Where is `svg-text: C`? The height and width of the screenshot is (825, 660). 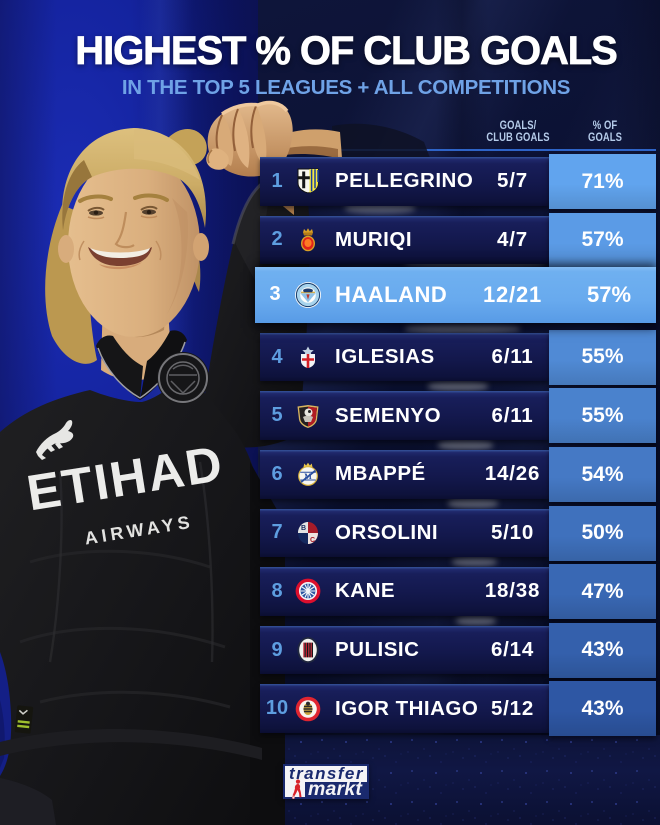 svg-text: C is located at coordinates (312, 540).